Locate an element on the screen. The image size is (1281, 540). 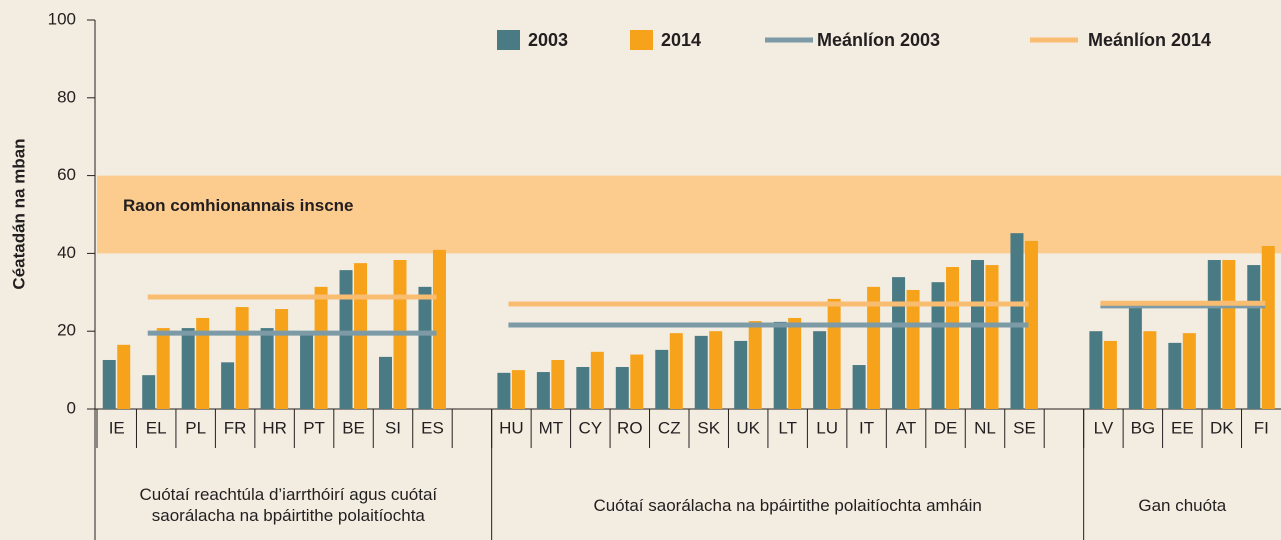
x-tick-label: EL is located at coordinates (156, 427).